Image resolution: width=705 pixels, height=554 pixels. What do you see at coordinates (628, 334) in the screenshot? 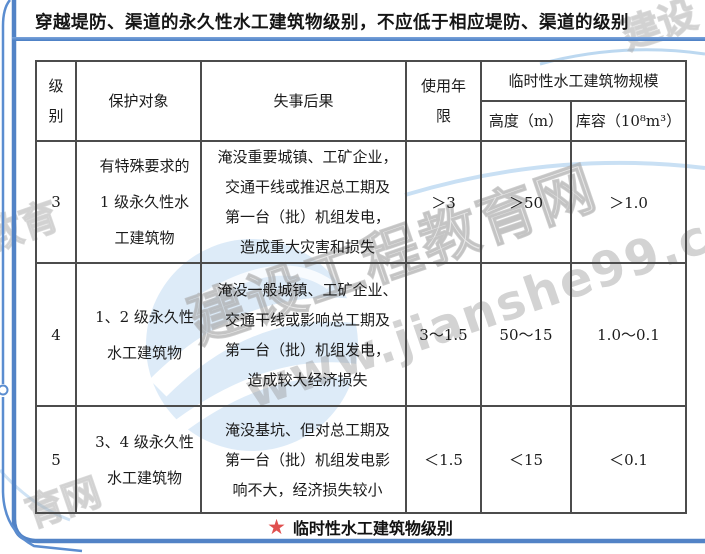
I see `cell-capacity: 1.0～0.1` at bounding box center [628, 334].